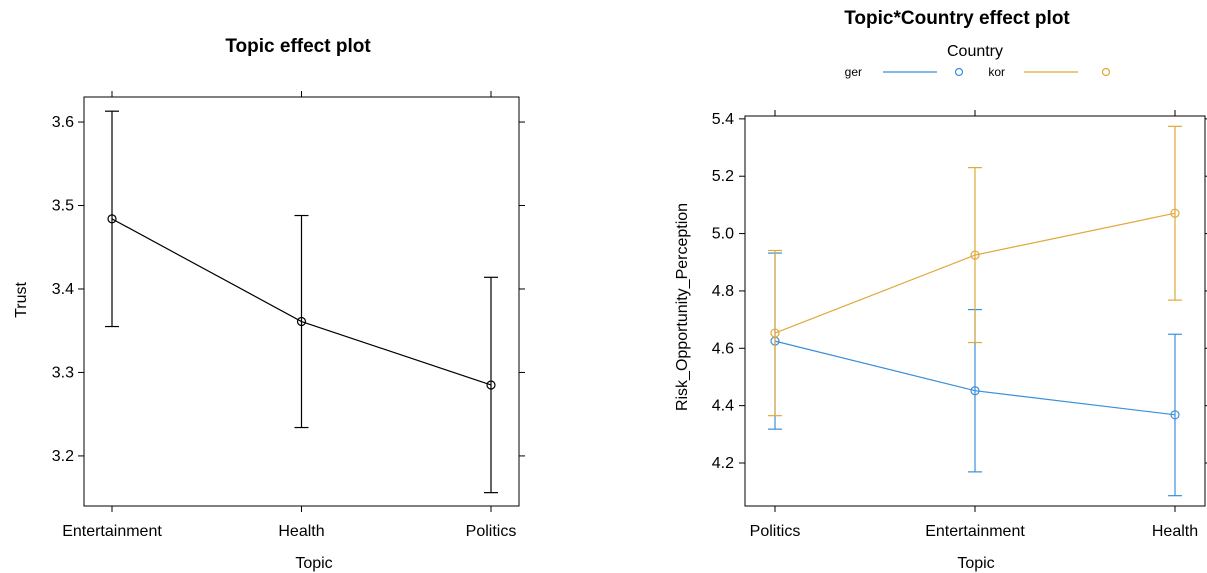 Image resolution: width=1207 pixels, height=573 pixels. I want to click on chart2-y-tick-label: 4.6, so click(723, 348).